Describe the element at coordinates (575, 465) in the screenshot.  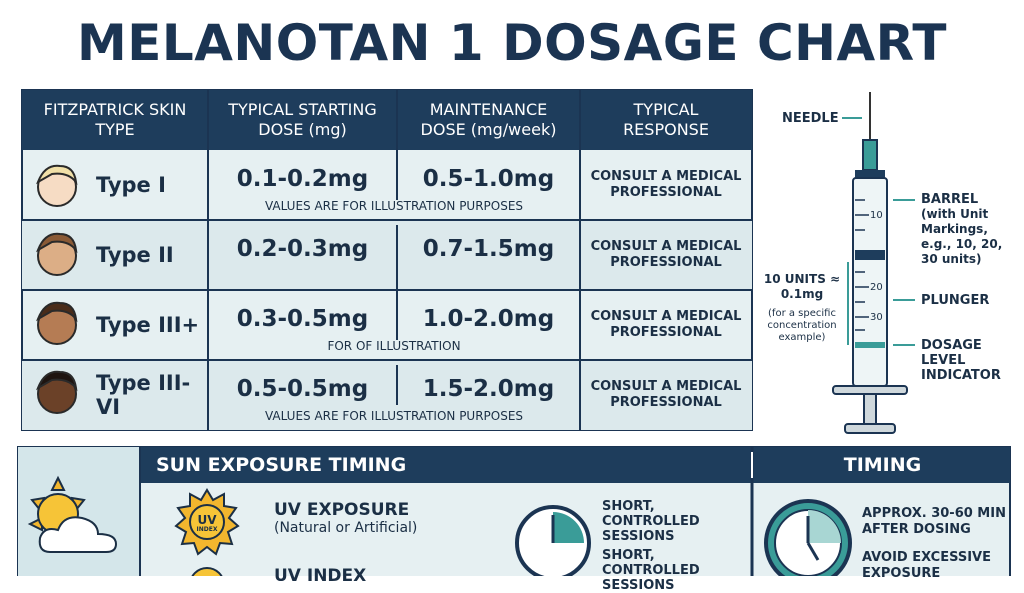
I see `bottom-header-bg` at that location.